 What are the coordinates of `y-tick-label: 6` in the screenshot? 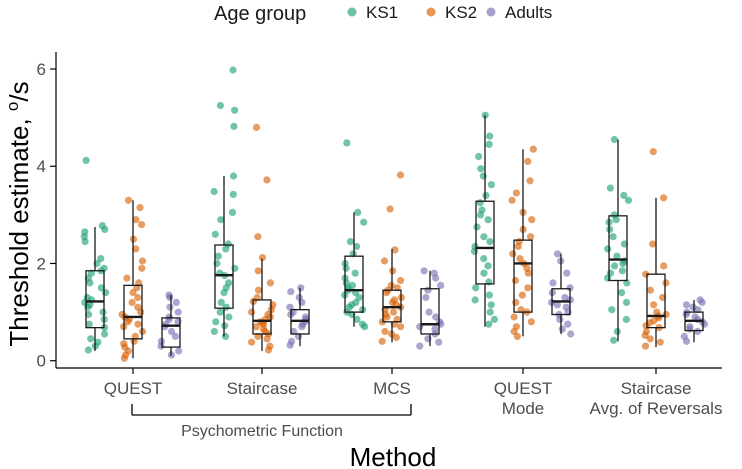 It's located at (41, 69).